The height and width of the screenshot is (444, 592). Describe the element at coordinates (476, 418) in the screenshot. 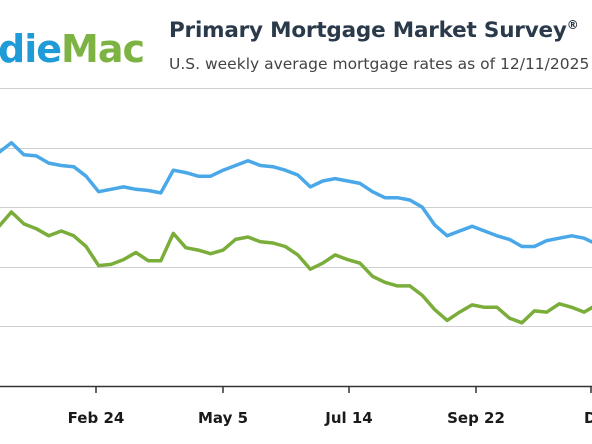

I see `x-tick-label: Sep 22` at that location.